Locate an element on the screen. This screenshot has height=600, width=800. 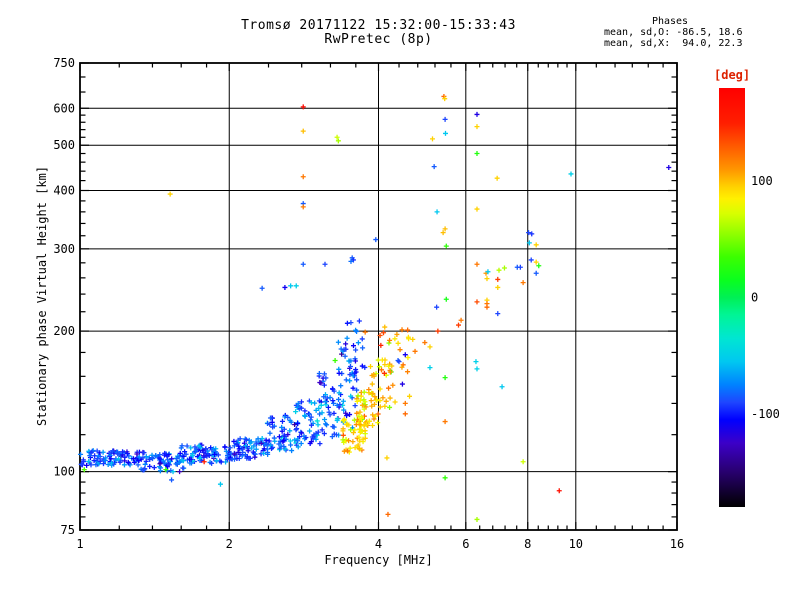
colorbar-tick-label: 100 is located at coordinates (762, 181).